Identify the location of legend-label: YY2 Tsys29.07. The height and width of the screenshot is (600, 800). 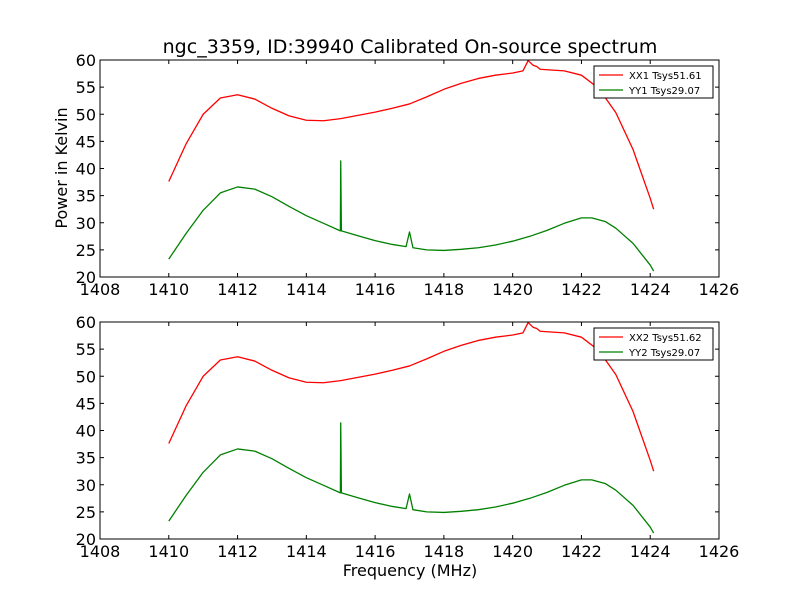
(664, 353).